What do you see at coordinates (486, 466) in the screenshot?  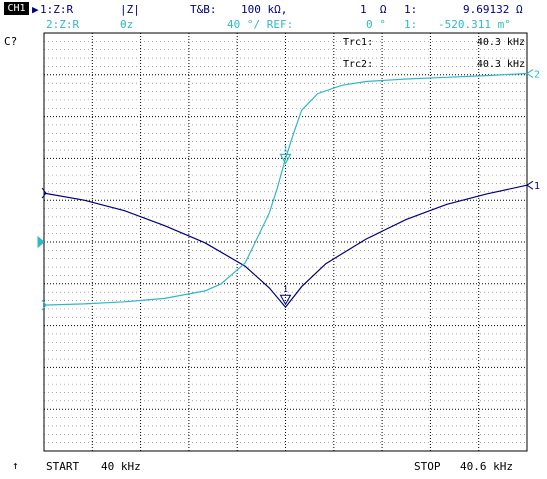 I see `stop-value: 40.6 kHz` at bounding box center [486, 466].